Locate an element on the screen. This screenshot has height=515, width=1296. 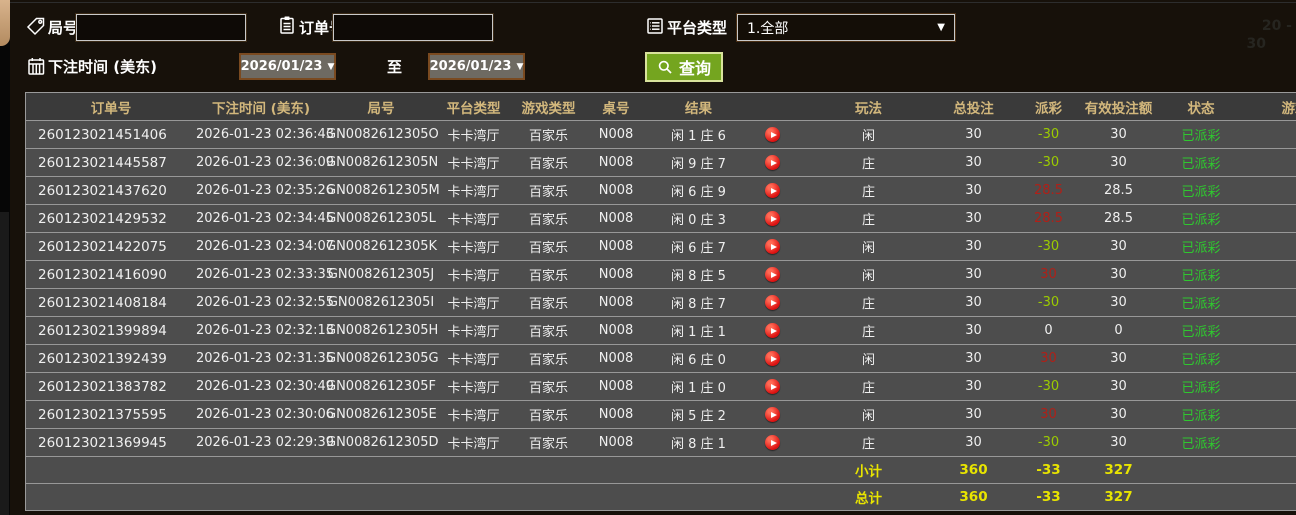
column-header: 有效投注额 is located at coordinates (1118, 108).